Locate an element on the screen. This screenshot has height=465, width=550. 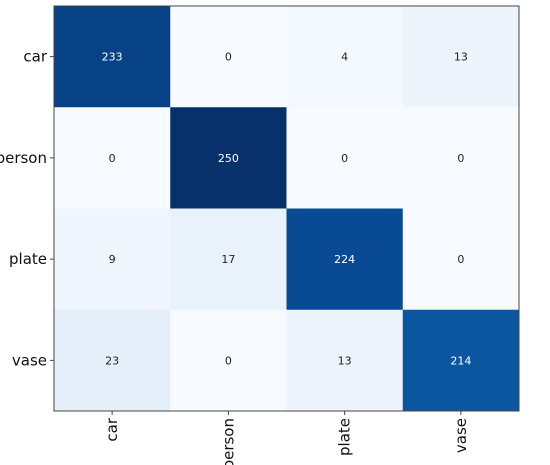
cell-value-vase-vase: 214 is located at coordinates (460, 360).